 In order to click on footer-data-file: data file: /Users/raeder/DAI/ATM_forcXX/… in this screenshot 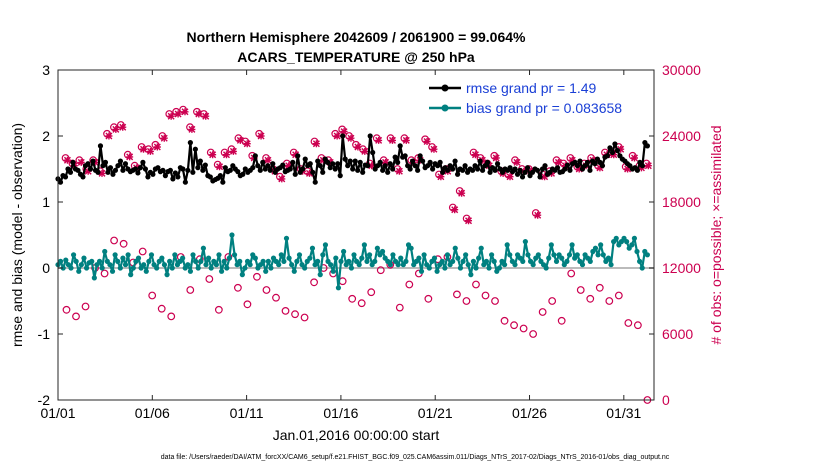, I will do `click(415, 457)`.